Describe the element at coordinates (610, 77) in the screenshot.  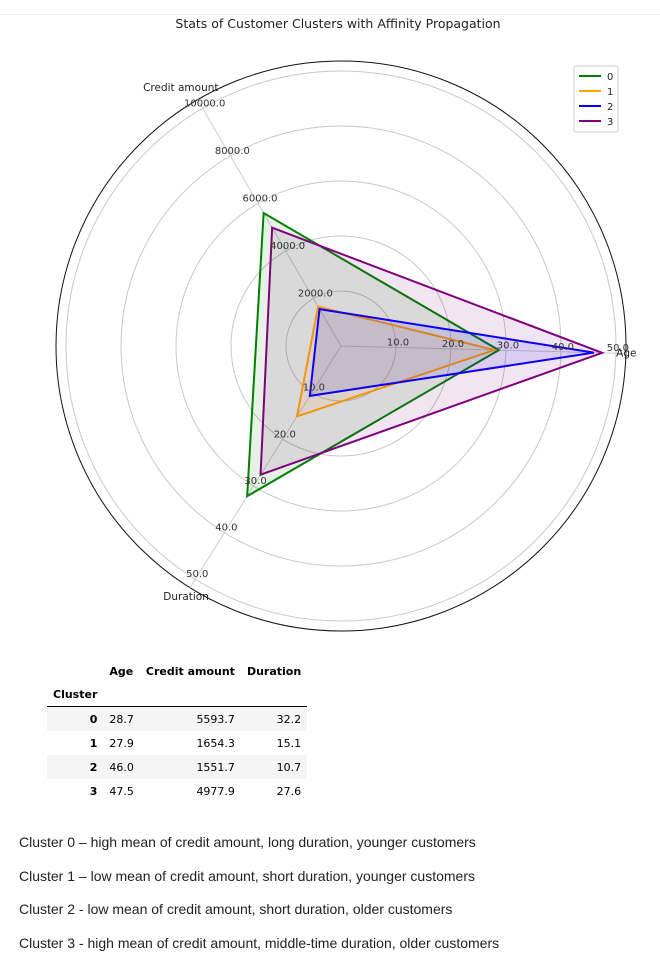
I see `legend-entry: 0` at that location.